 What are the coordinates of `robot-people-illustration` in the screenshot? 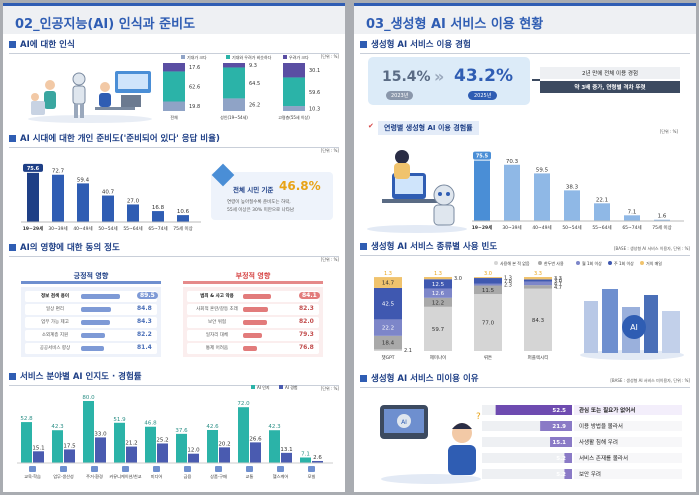 It's located at (90, 97).